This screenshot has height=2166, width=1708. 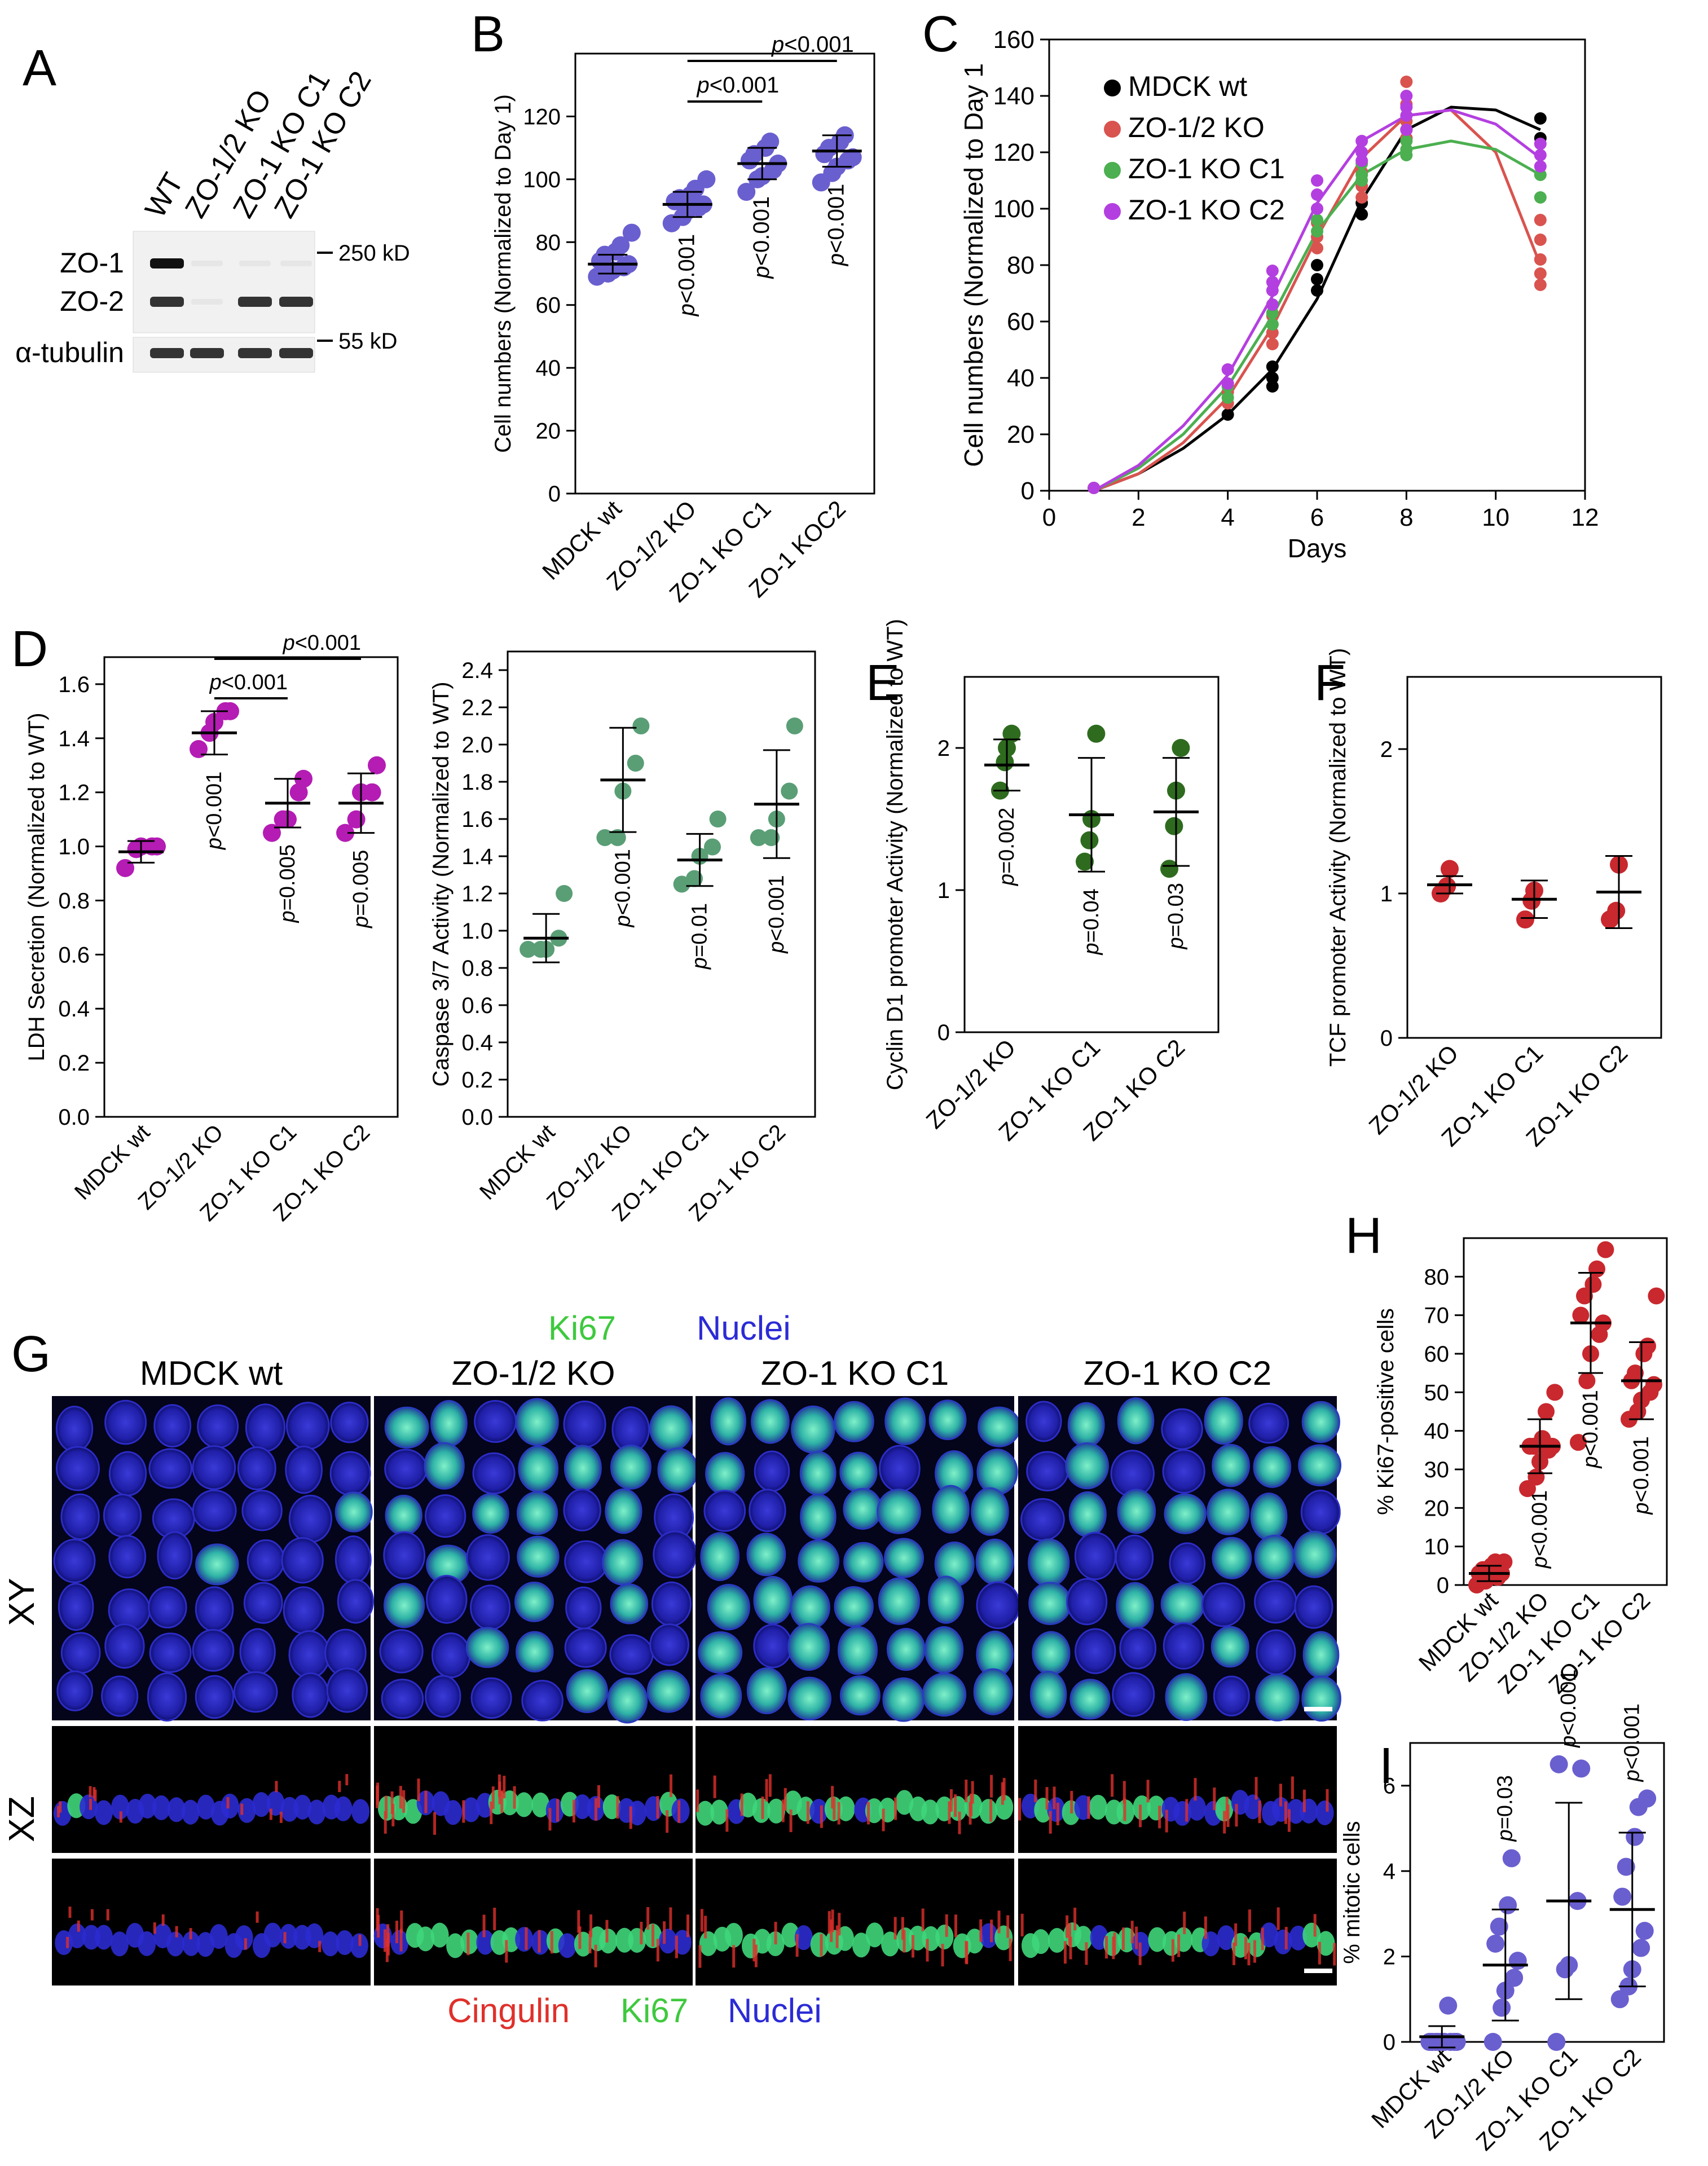 What do you see at coordinates (21, 1819) in the screenshot?
I see `row-label-xz: XZ` at bounding box center [21, 1819].